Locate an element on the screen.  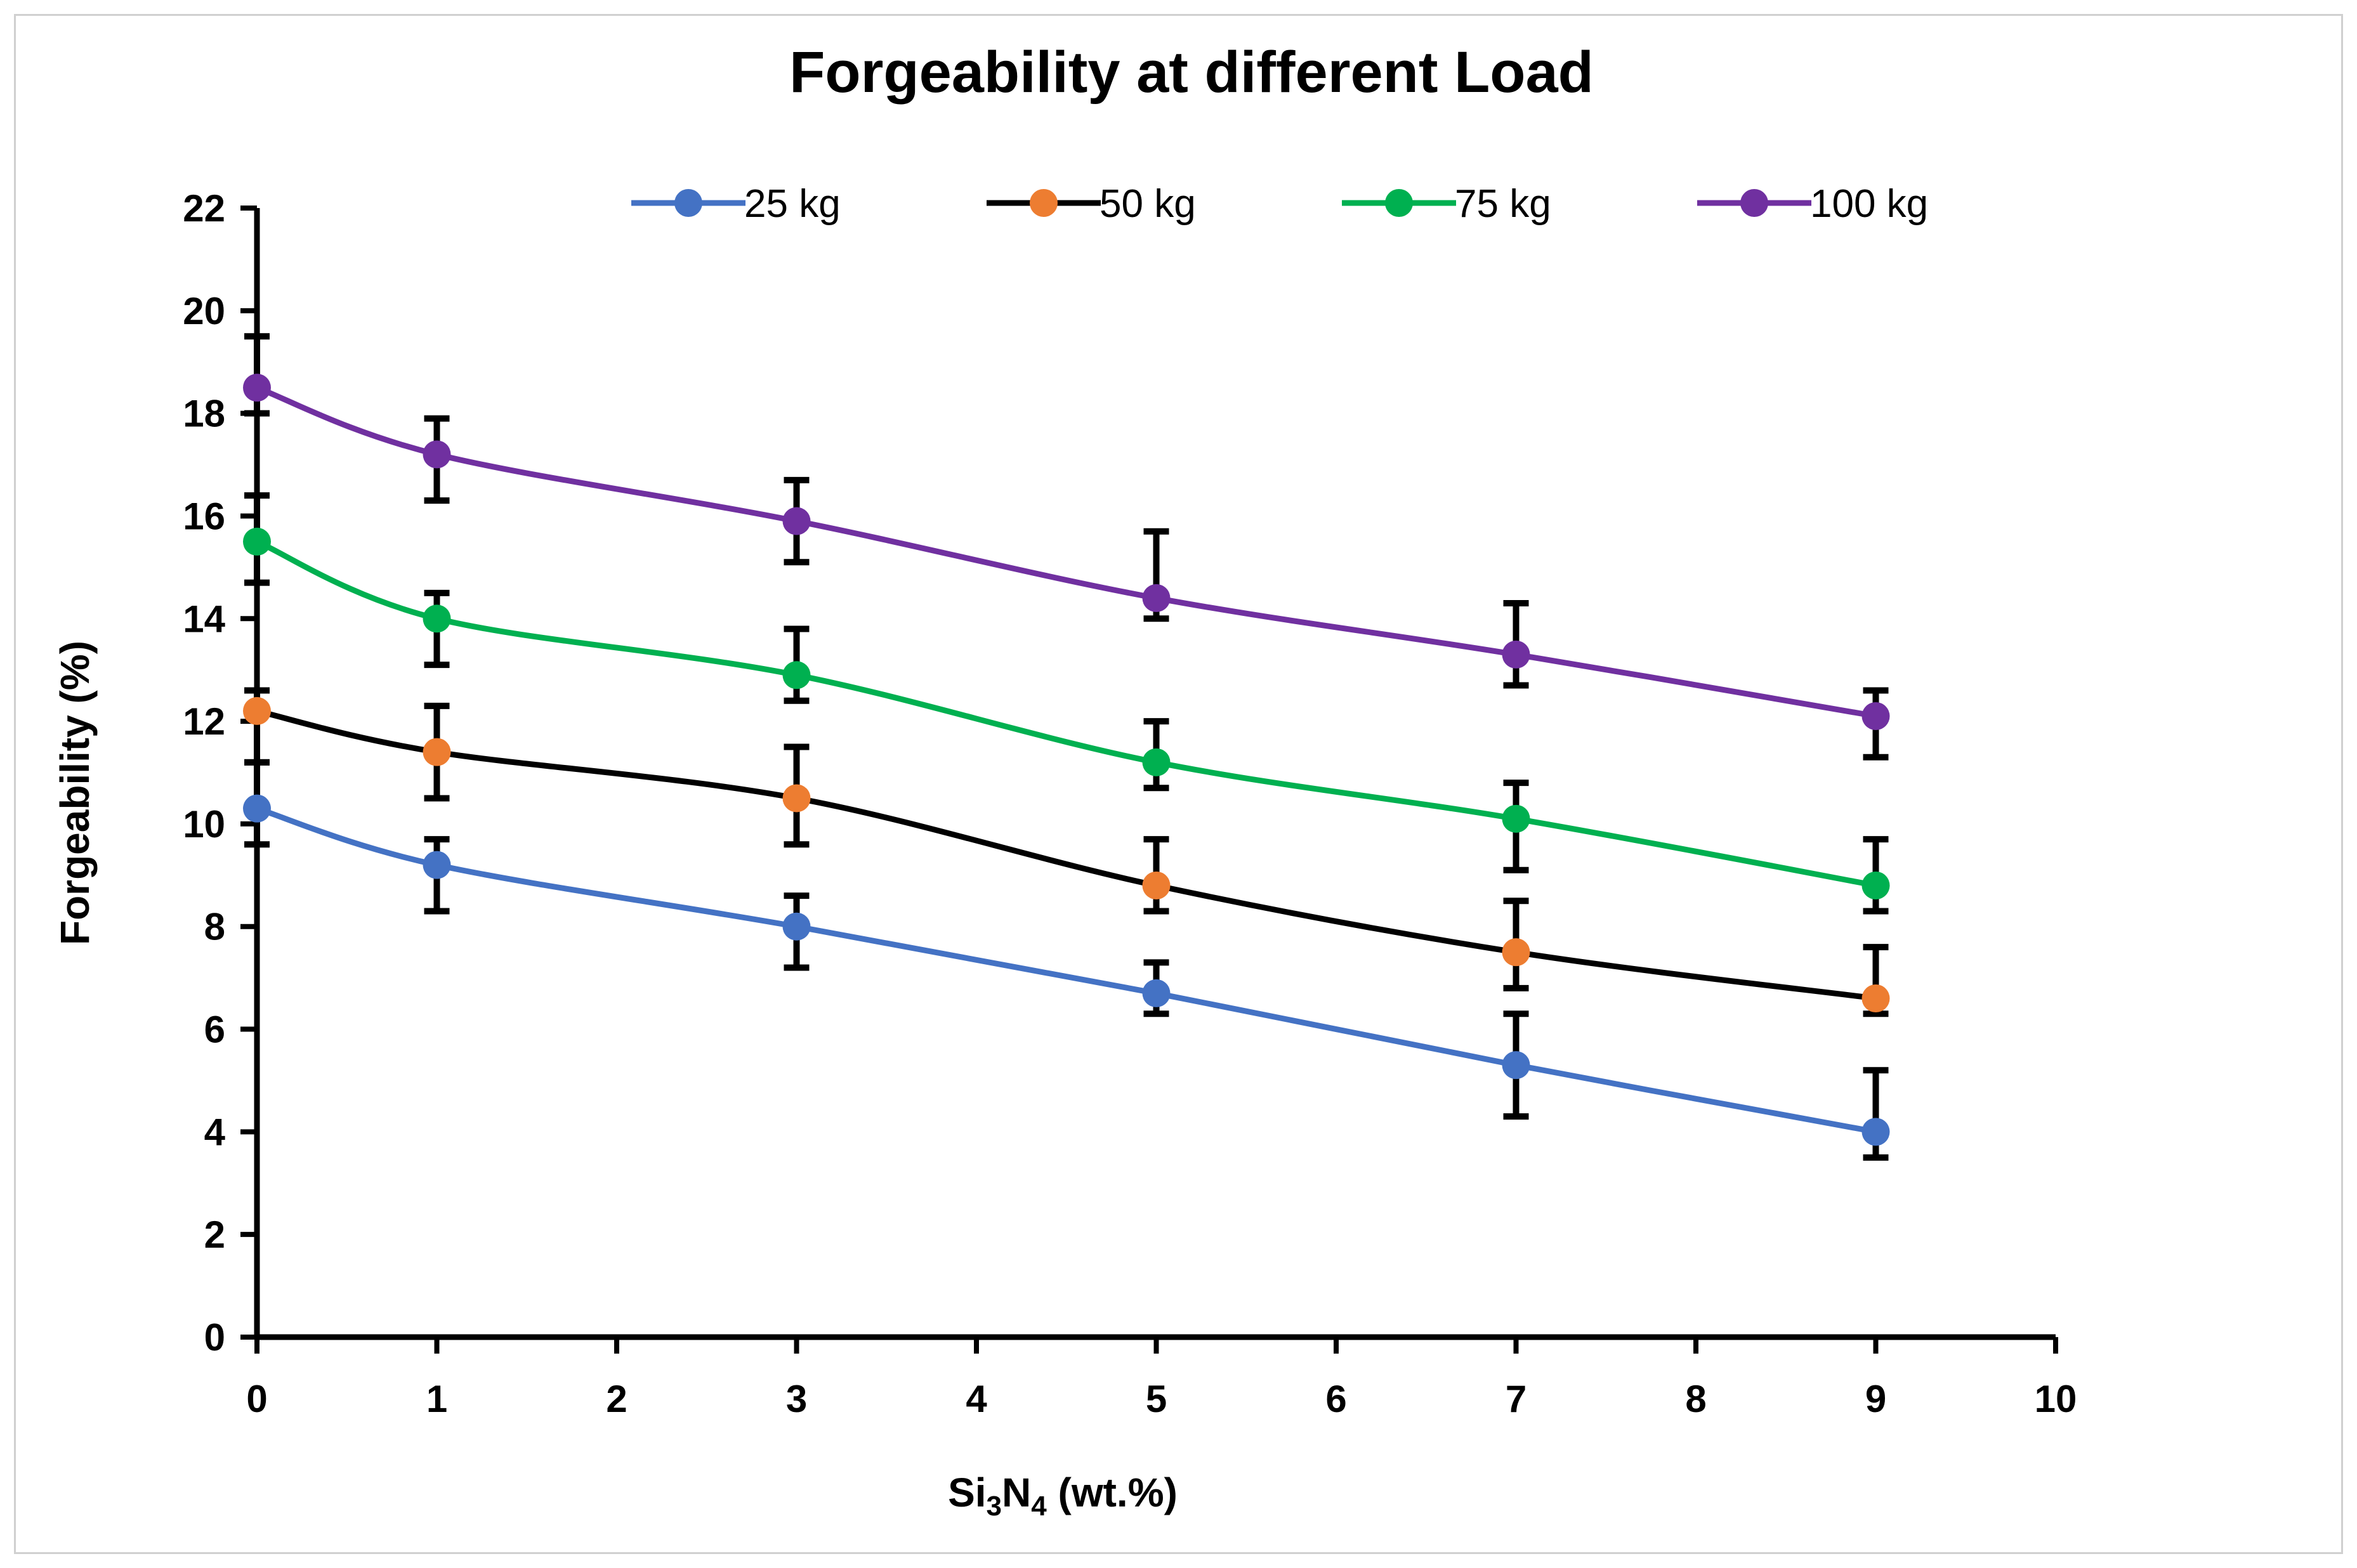
legend-label: 100 kg is located at coordinates (1869, 204).